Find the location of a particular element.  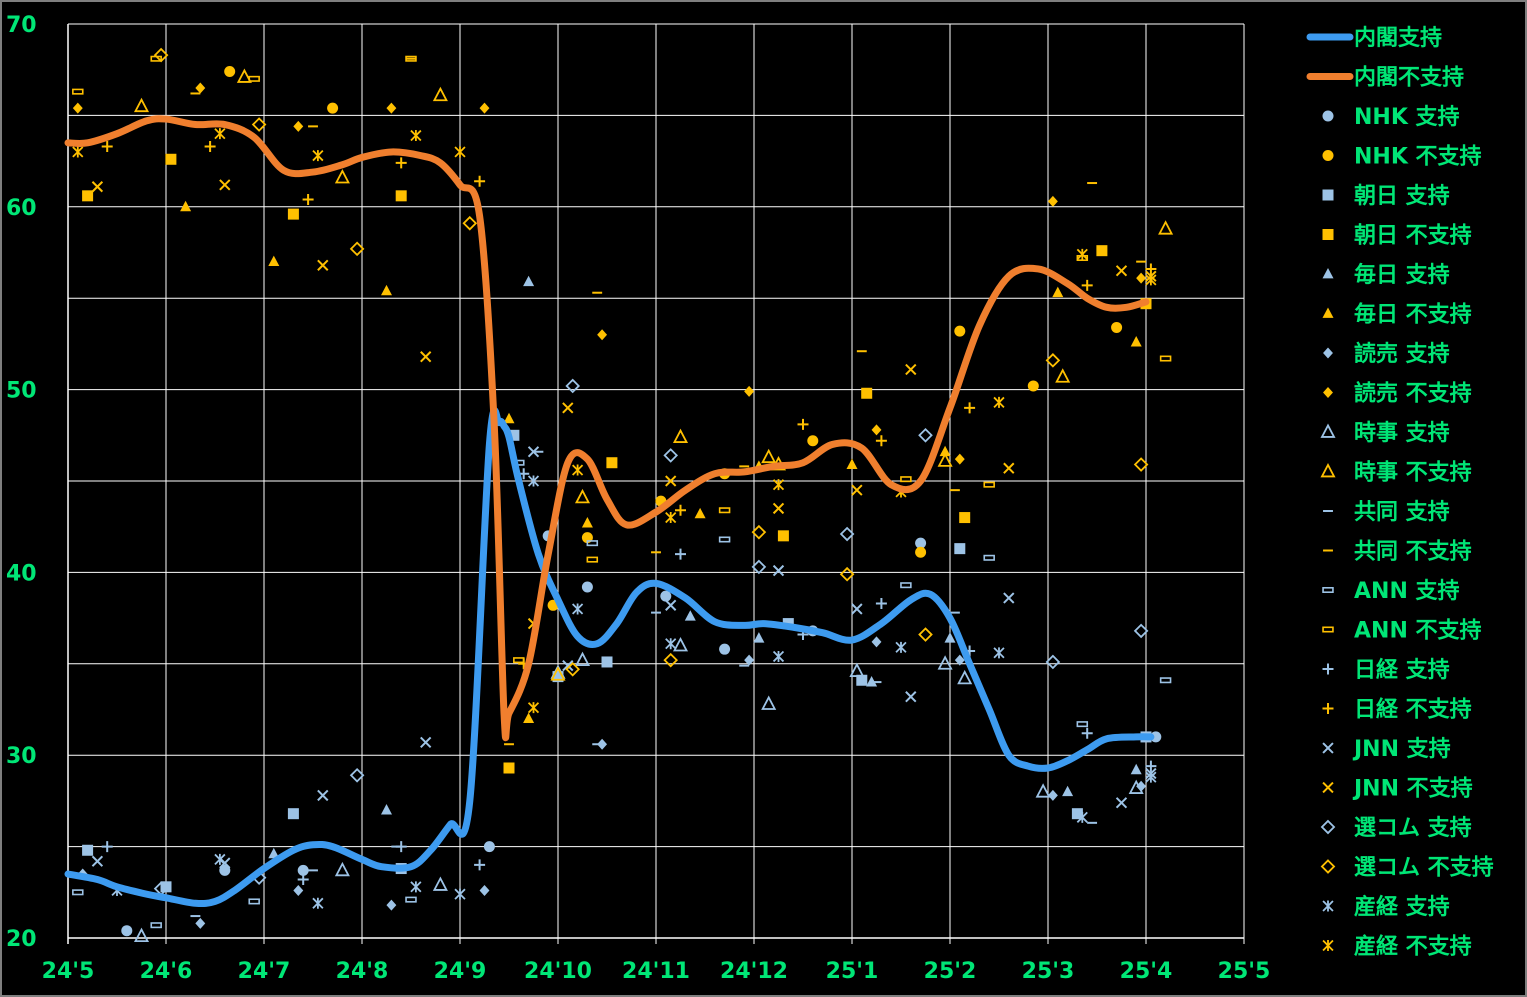

y-tick-label: 70 is located at coordinates (21, 25).